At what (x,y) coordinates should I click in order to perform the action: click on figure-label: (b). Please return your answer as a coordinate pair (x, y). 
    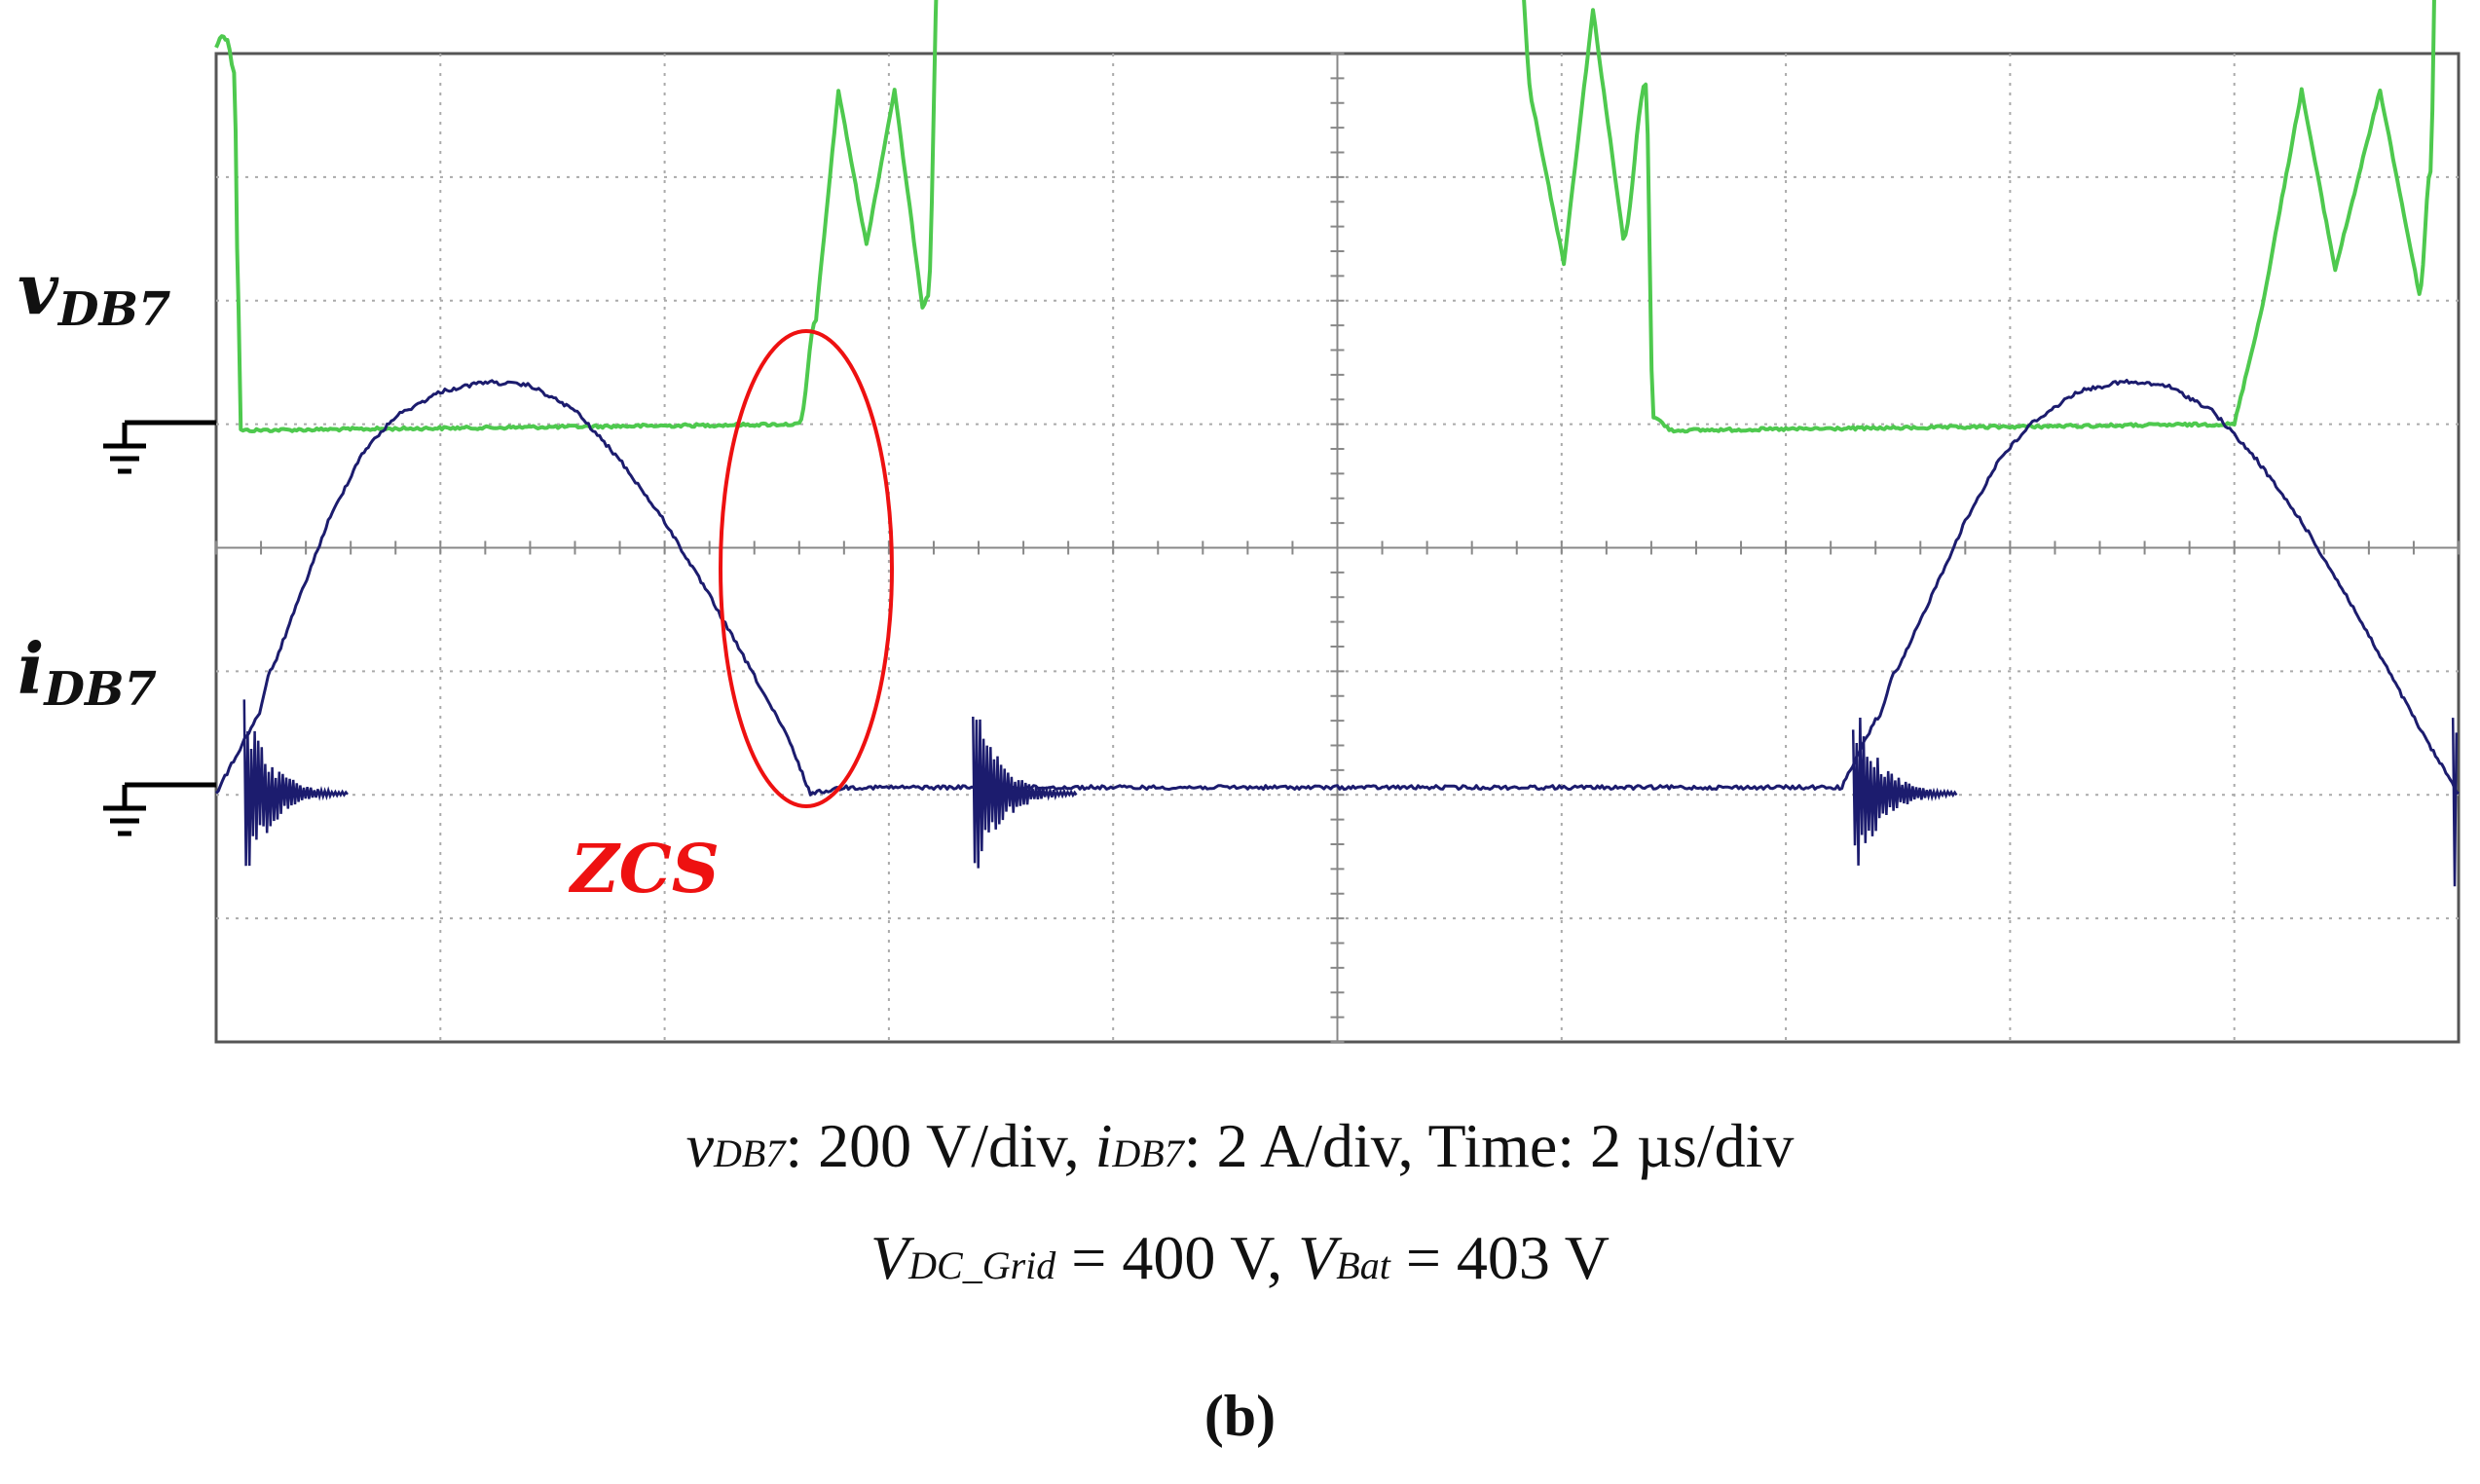
    Looking at the image, I should click on (1240, 1416).